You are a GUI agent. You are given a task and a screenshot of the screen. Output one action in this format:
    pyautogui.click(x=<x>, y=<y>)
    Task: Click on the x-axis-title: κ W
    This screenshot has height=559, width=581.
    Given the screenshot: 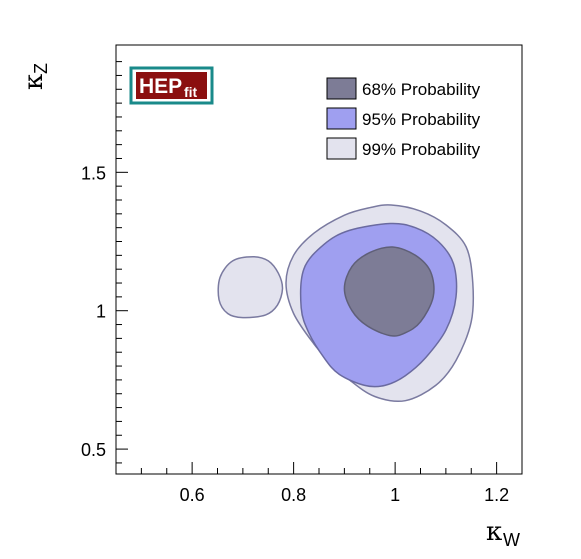 What is the action you would take?
    pyautogui.click(x=503, y=533)
    